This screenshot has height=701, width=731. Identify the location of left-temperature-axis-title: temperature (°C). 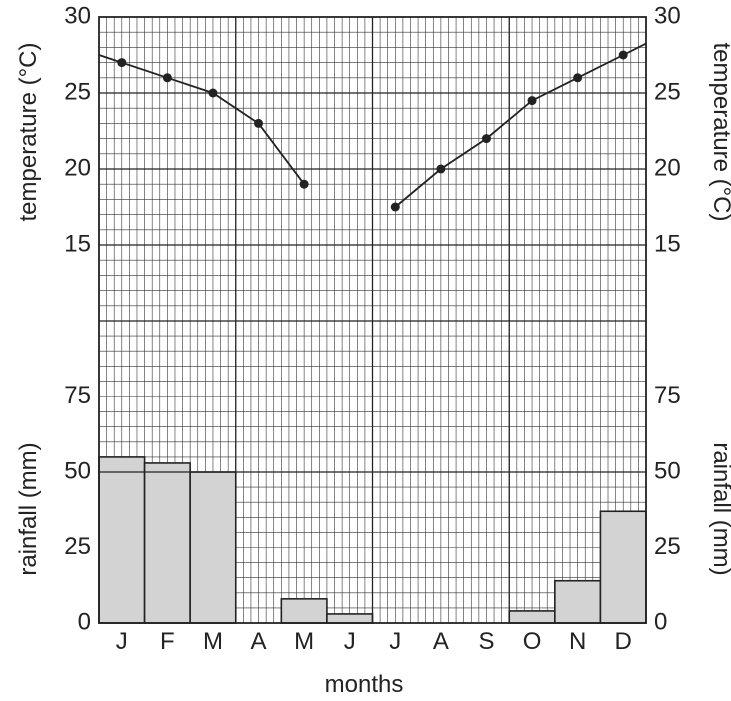
(28, 132).